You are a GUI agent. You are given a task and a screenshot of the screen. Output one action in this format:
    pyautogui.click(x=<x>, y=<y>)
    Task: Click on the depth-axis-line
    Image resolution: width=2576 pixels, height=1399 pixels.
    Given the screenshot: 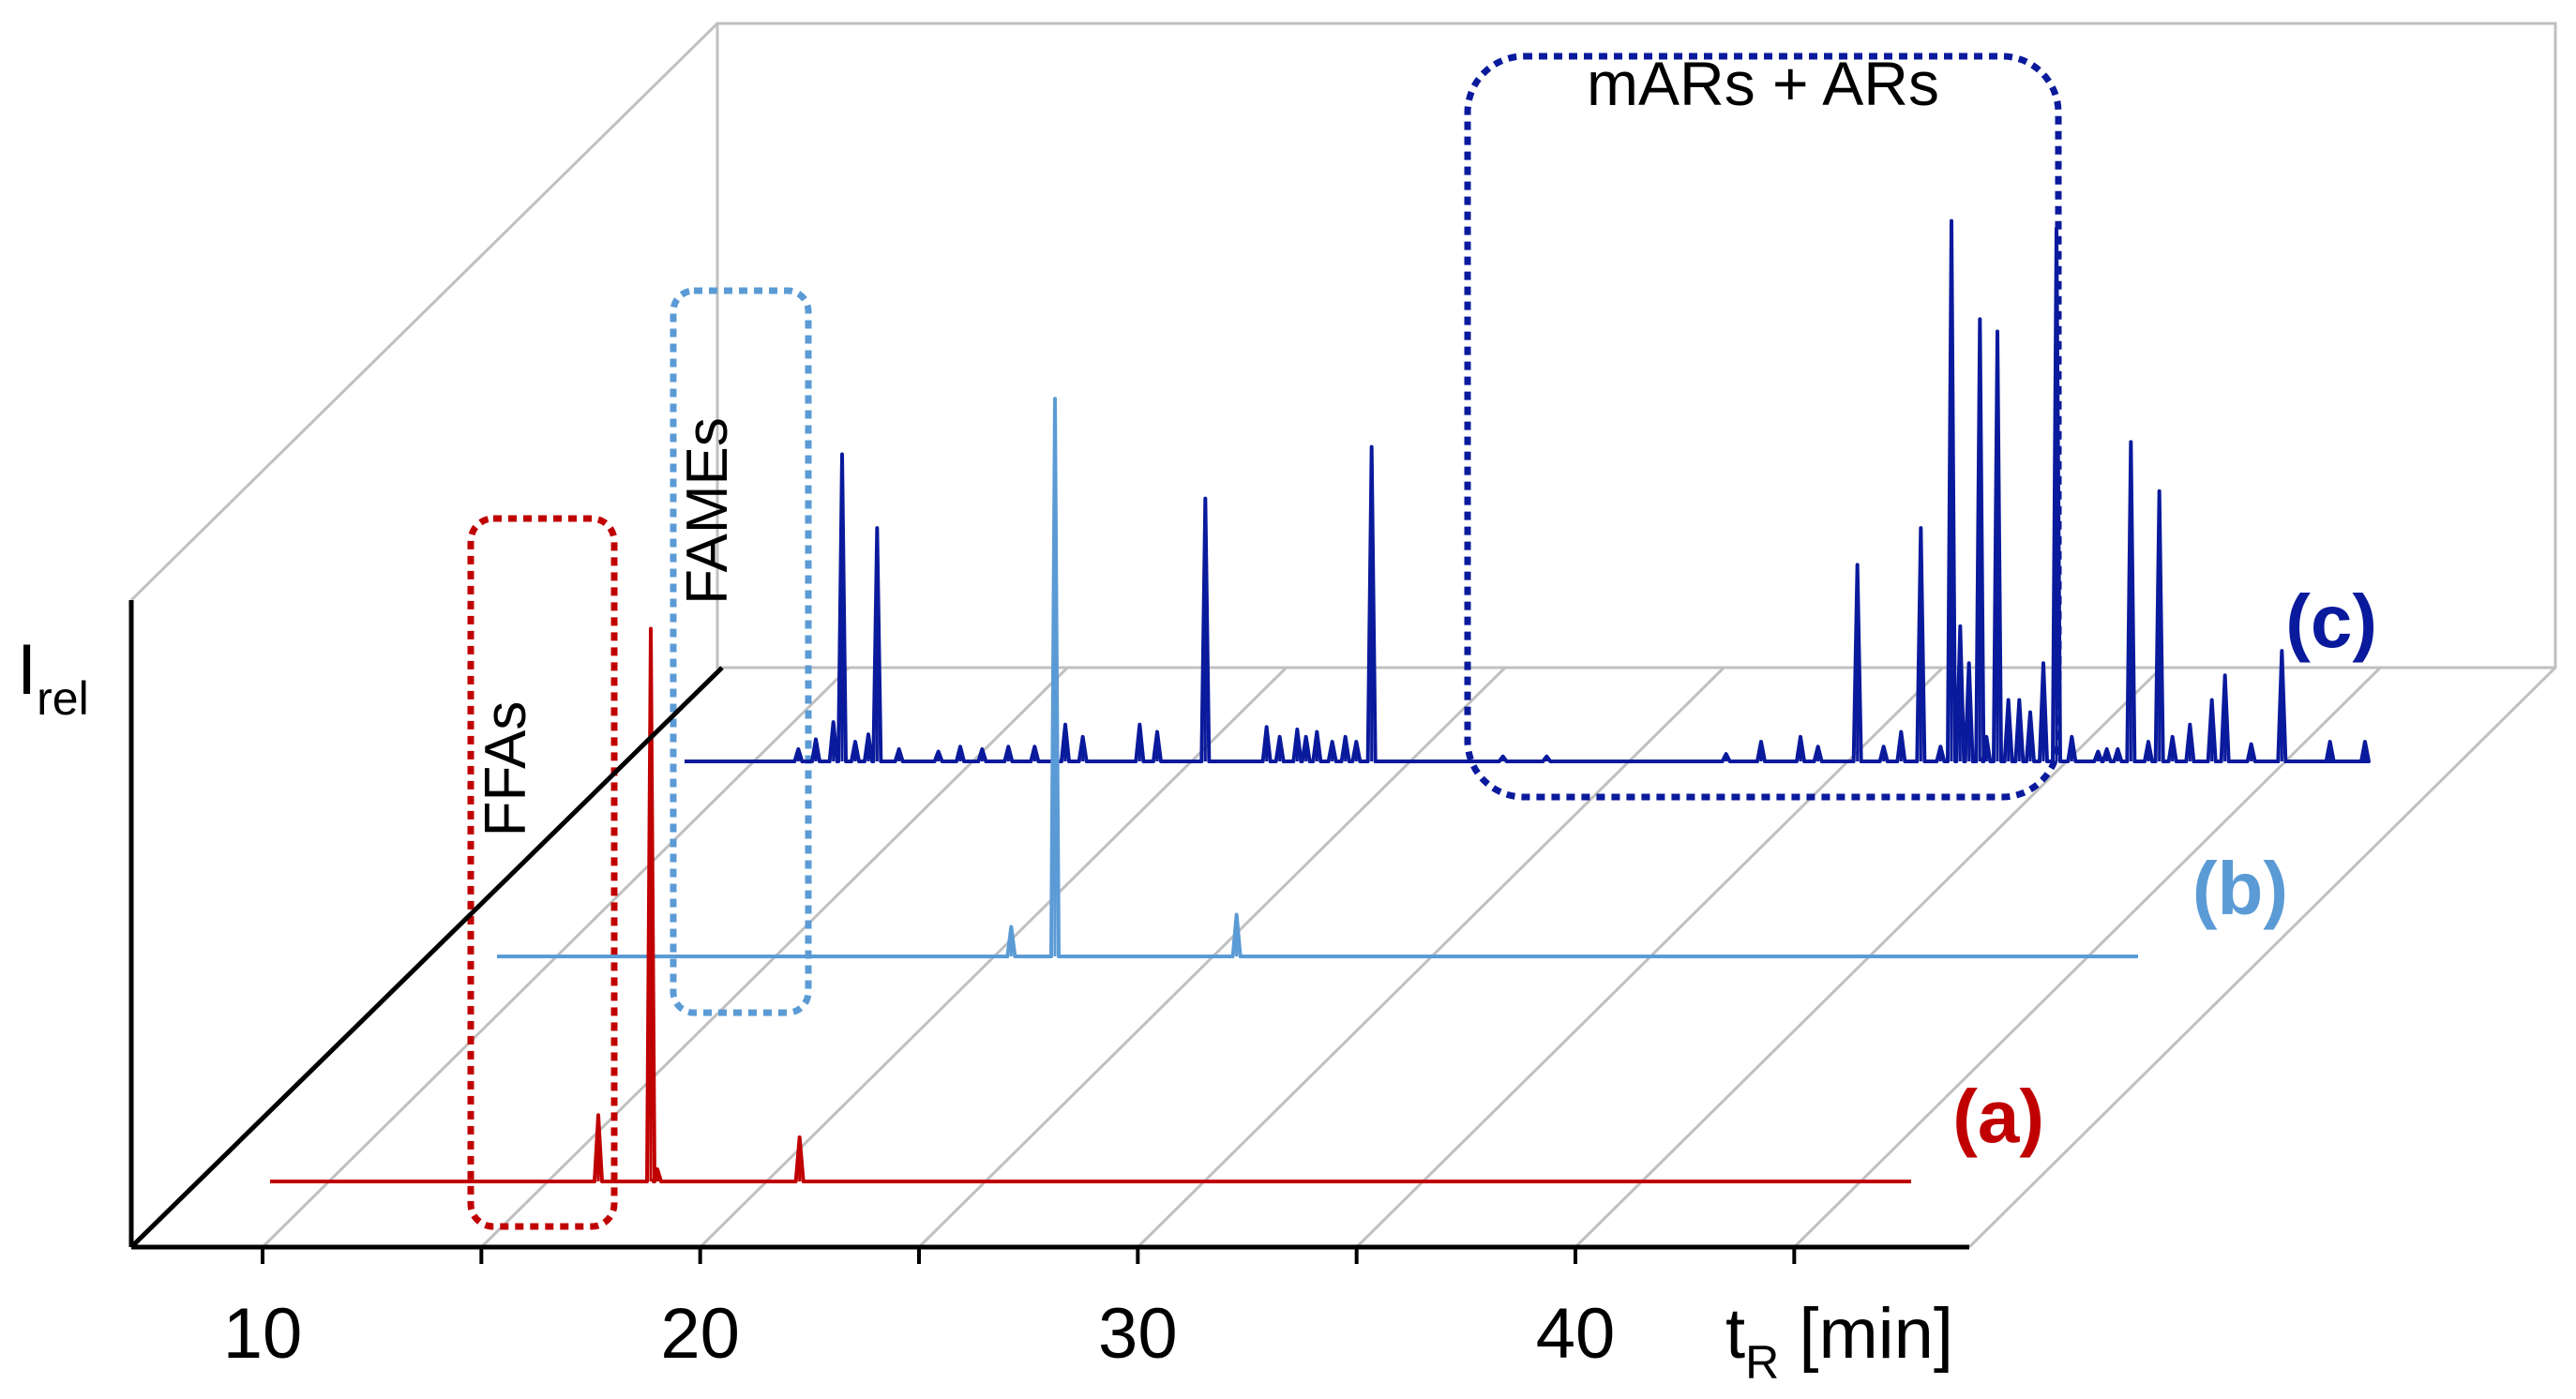 What is the action you would take?
    pyautogui.click(x=426, y=958)
    